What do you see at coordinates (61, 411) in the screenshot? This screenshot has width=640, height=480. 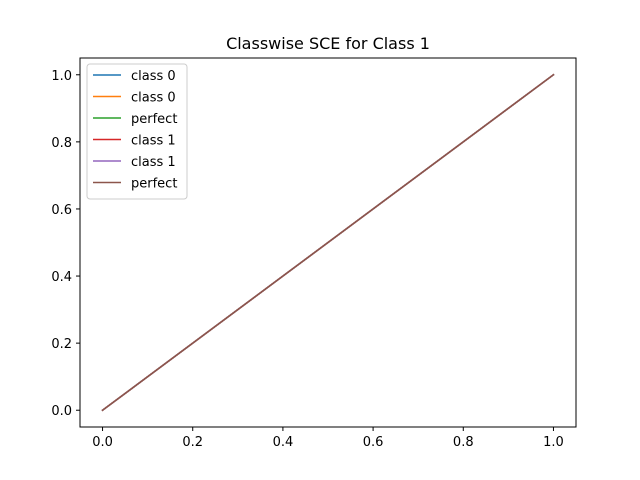 I see `y-tick-label: 0.0` at bounding box center [61, 411].